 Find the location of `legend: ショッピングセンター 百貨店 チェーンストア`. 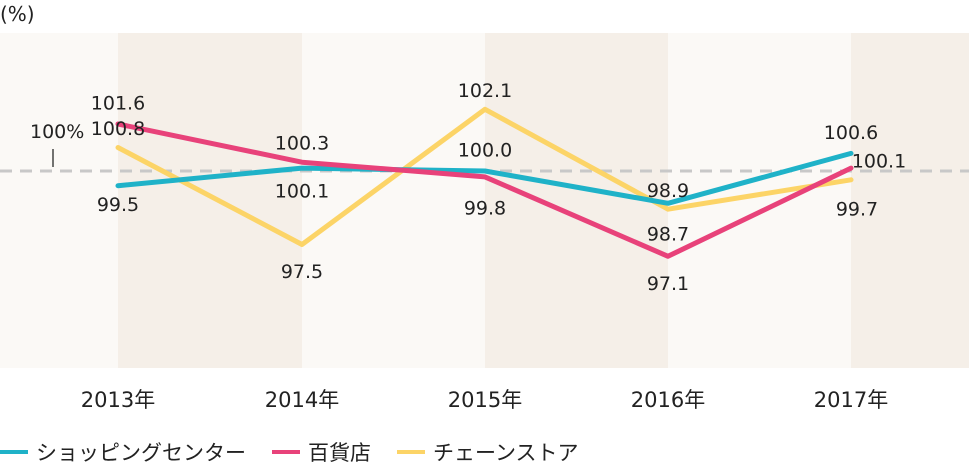

legend: ショッピングセンター 百貨店 チェーンストア is located at coordinates (302, 452).